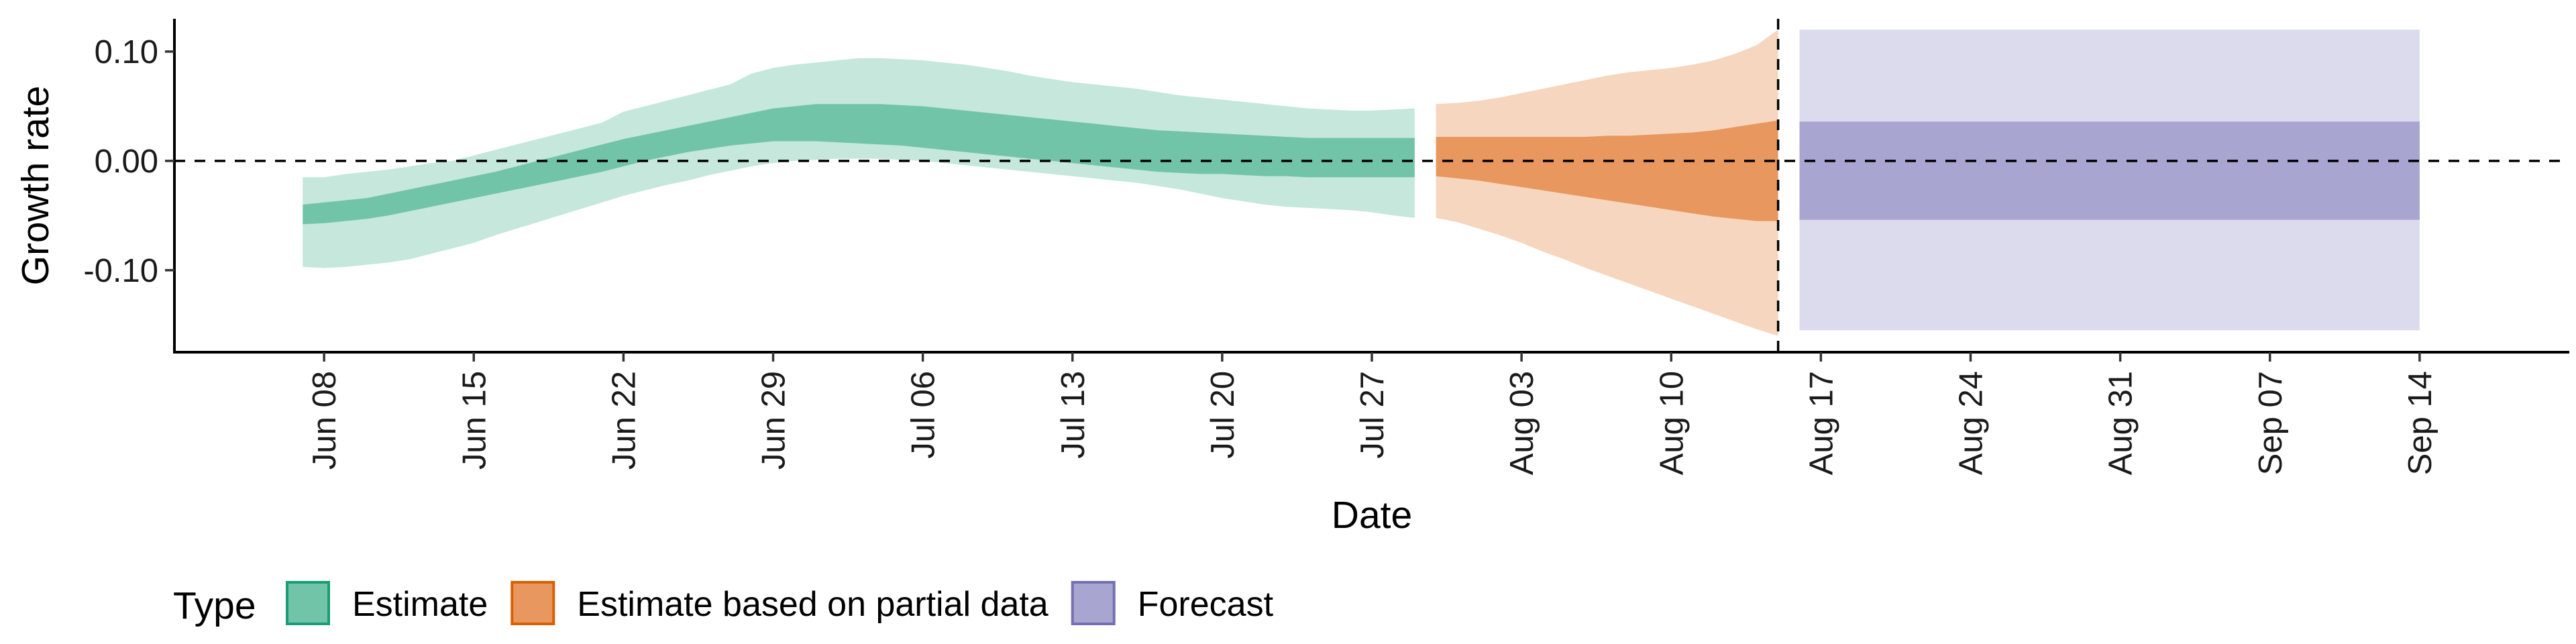 Image resolution: width=2576 pixels, height=644 pixels. I want to click on x-axis-title: Date, so click(1372, 515).